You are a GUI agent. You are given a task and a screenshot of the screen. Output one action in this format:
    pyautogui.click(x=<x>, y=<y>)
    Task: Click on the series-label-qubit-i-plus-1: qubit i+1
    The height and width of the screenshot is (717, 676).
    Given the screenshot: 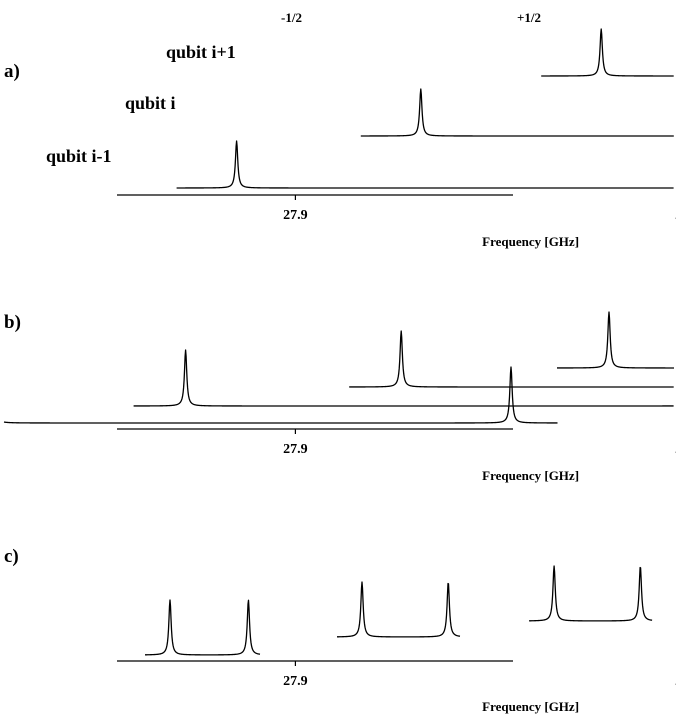 What is the action you would take?
    pyautogui.click(x=201, y=52)
    